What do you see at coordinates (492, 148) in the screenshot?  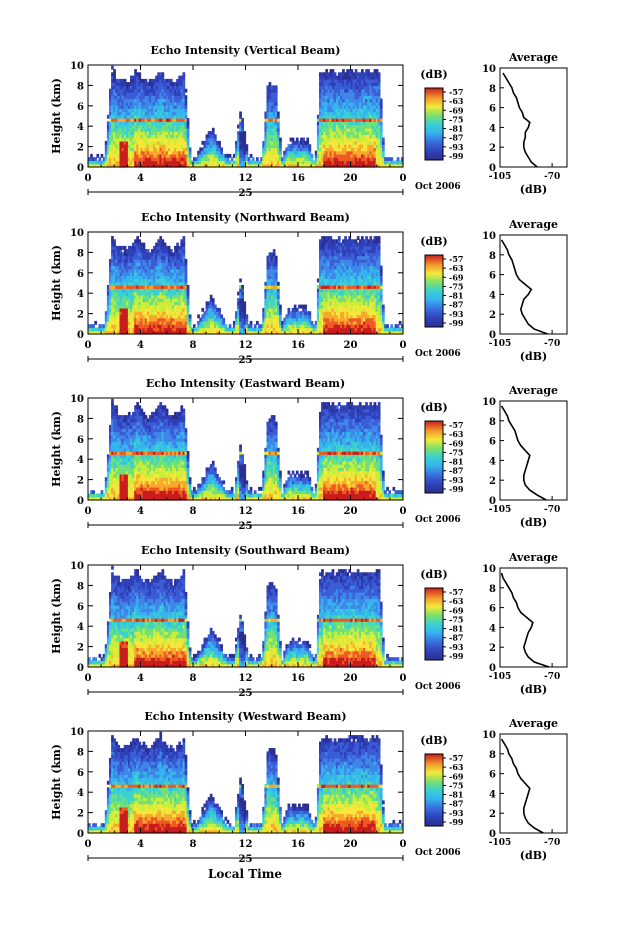 I see `profile-y-tick-label: 2` at bounding box center [492, 148].